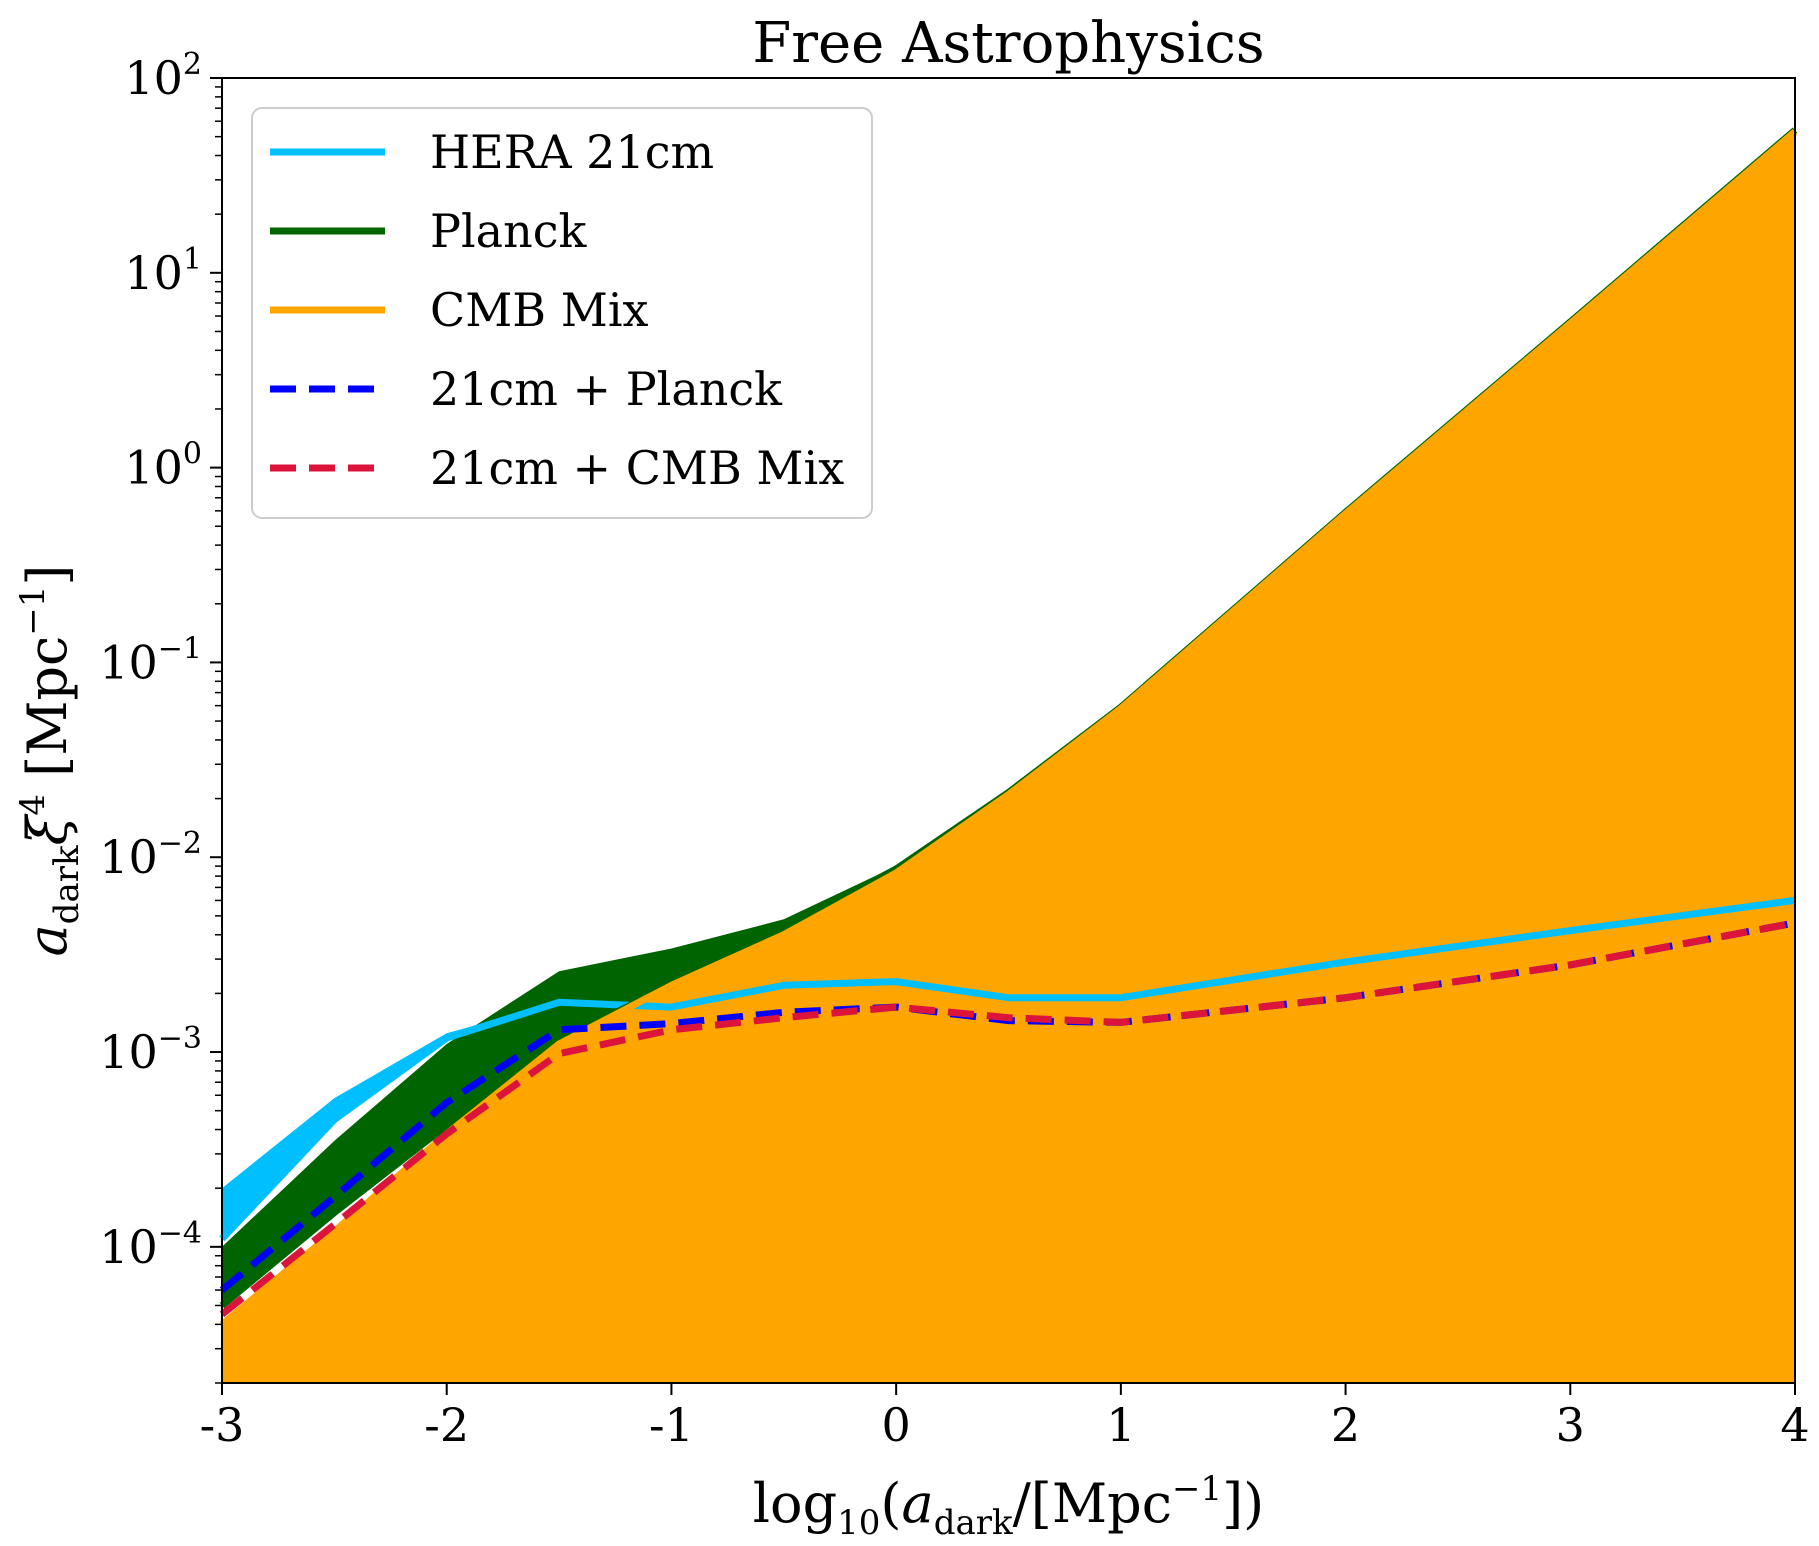  Describe the element at coordinates (222, 1425) in the screenshot. I see `x-tick-label: -3` at that location.